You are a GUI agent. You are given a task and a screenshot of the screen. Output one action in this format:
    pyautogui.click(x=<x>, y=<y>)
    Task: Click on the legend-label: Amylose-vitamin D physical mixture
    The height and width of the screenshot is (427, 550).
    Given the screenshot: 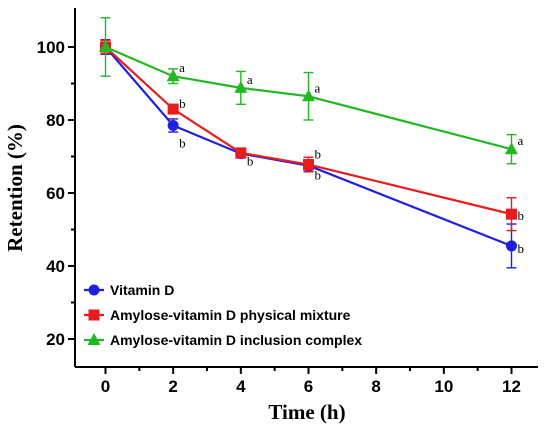 What is the action you would take?
    pyautogui.click(x=230, y=315)
    